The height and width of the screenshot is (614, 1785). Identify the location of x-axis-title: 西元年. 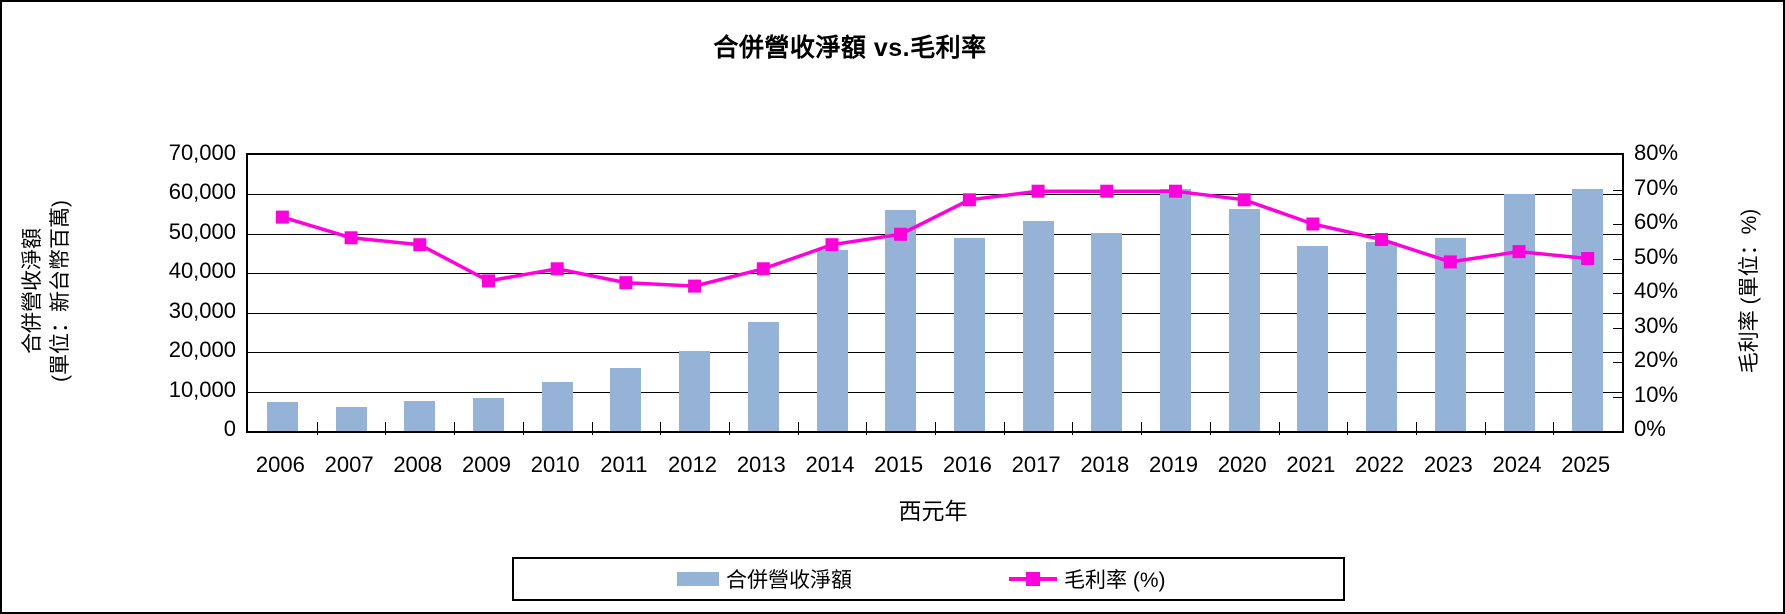
(933, 511).